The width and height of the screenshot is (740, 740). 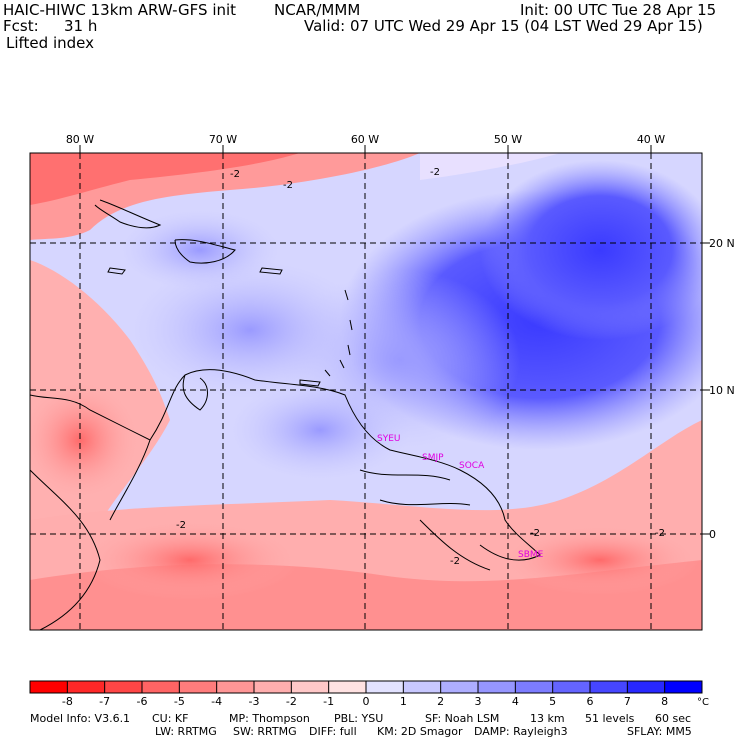 What do you see at coordinates (328, 701) in the screenshot?
I see `colorbar-tick-label: -1` at bounding box center [328, 701].